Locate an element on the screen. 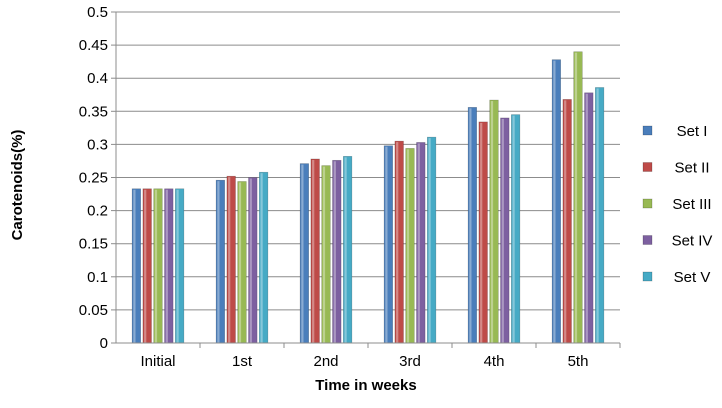 This screenshot has width=722, height=408. y-tick-label: 0.4 is located at coordinates (97, 78).